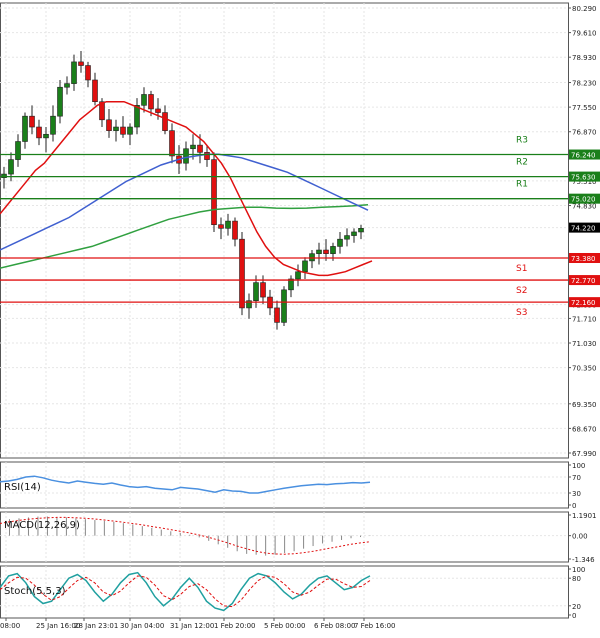  I want to click on x-tick-label: 08:00, so click(10, 626).